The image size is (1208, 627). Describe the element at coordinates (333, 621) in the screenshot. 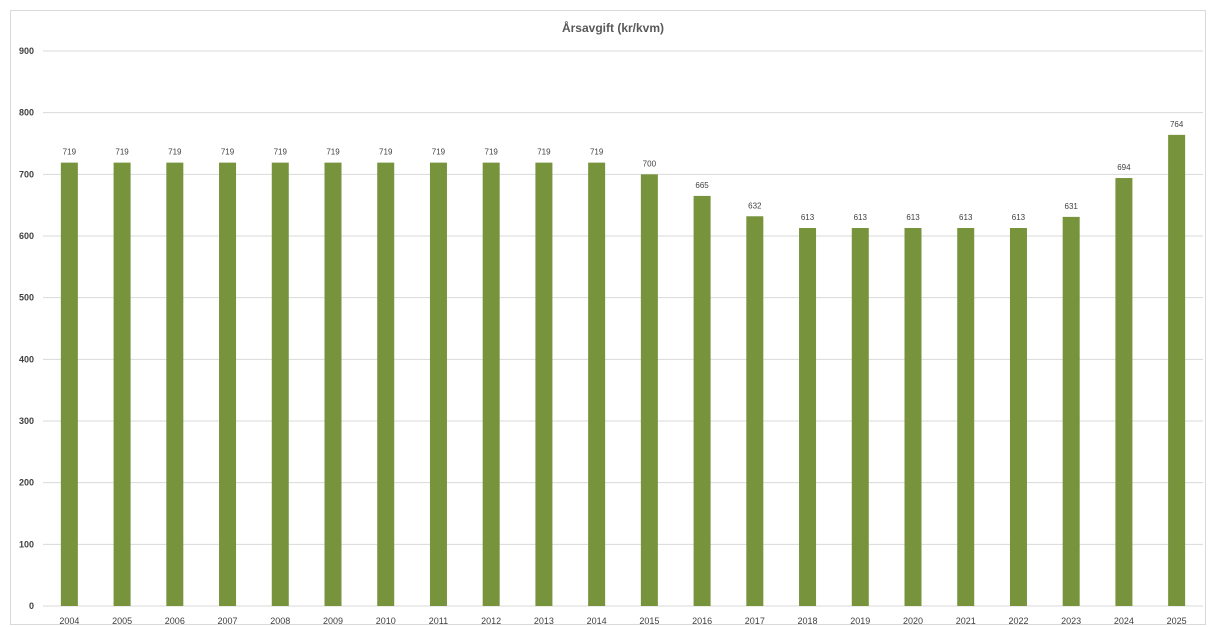

I see `x-tick-label: 2009` at that location.